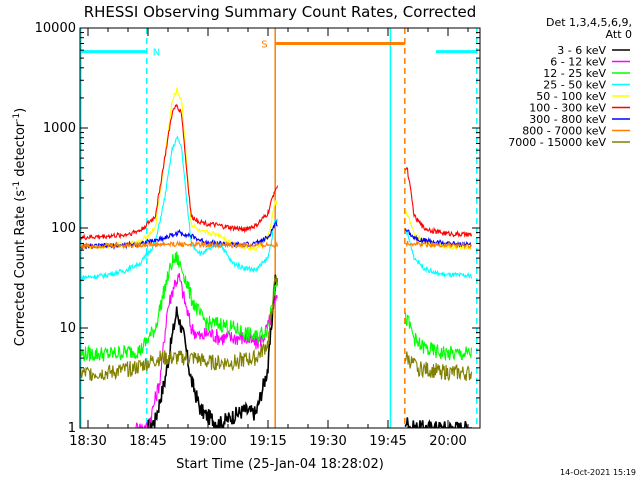  I want to click on x-tick-label-1: 18:45, so click(147, 441).